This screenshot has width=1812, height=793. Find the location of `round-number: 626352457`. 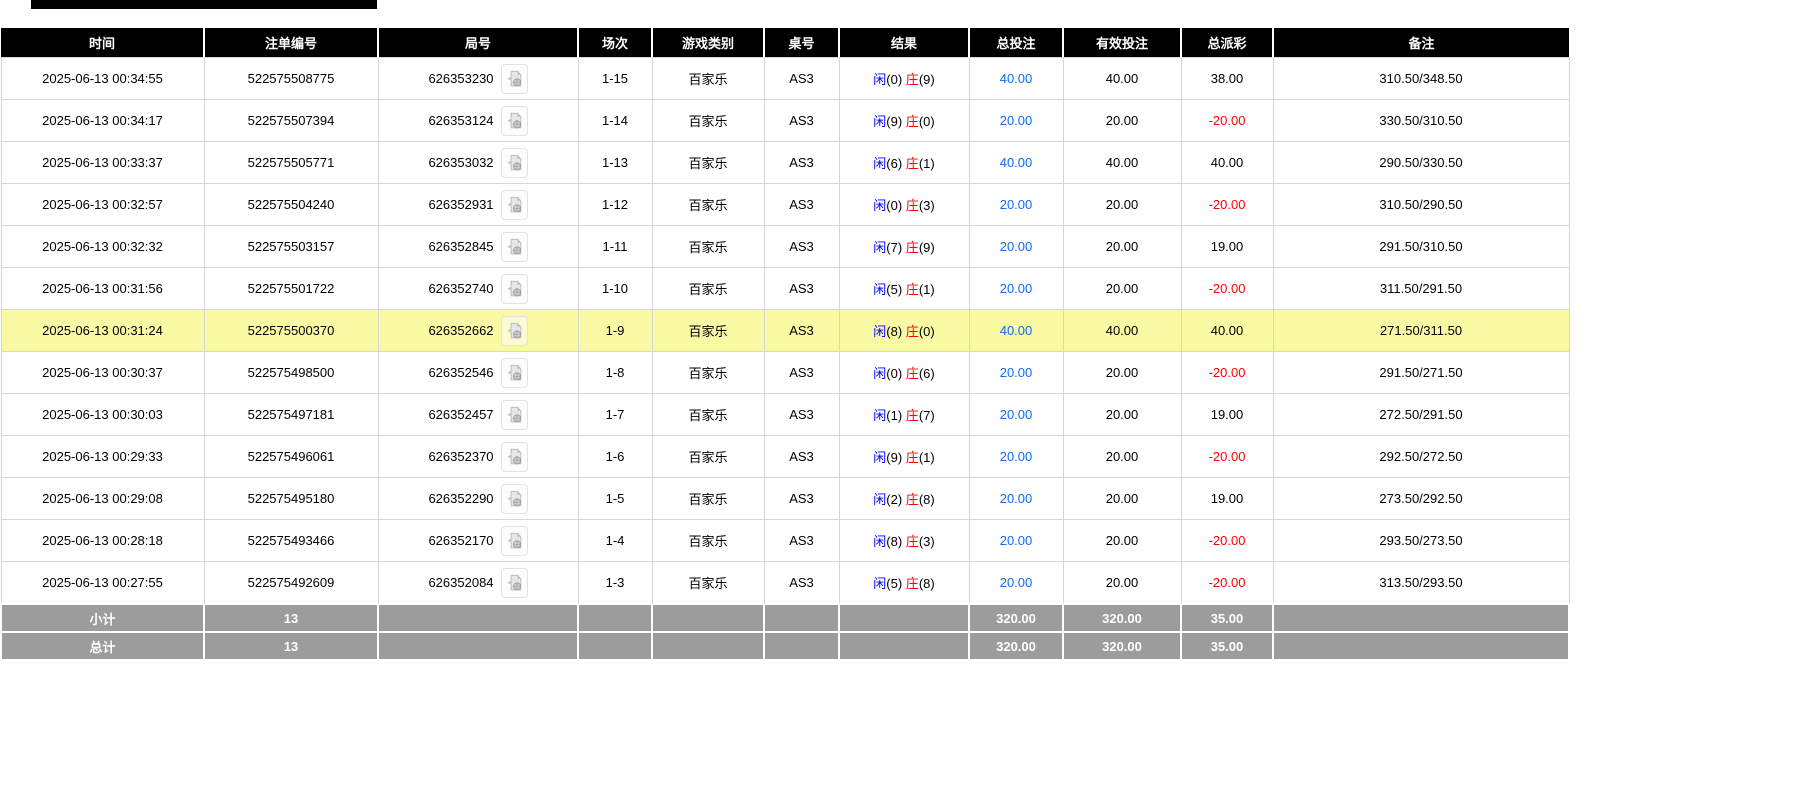

round-number: 626352457 is located at coordinates (461, 414).